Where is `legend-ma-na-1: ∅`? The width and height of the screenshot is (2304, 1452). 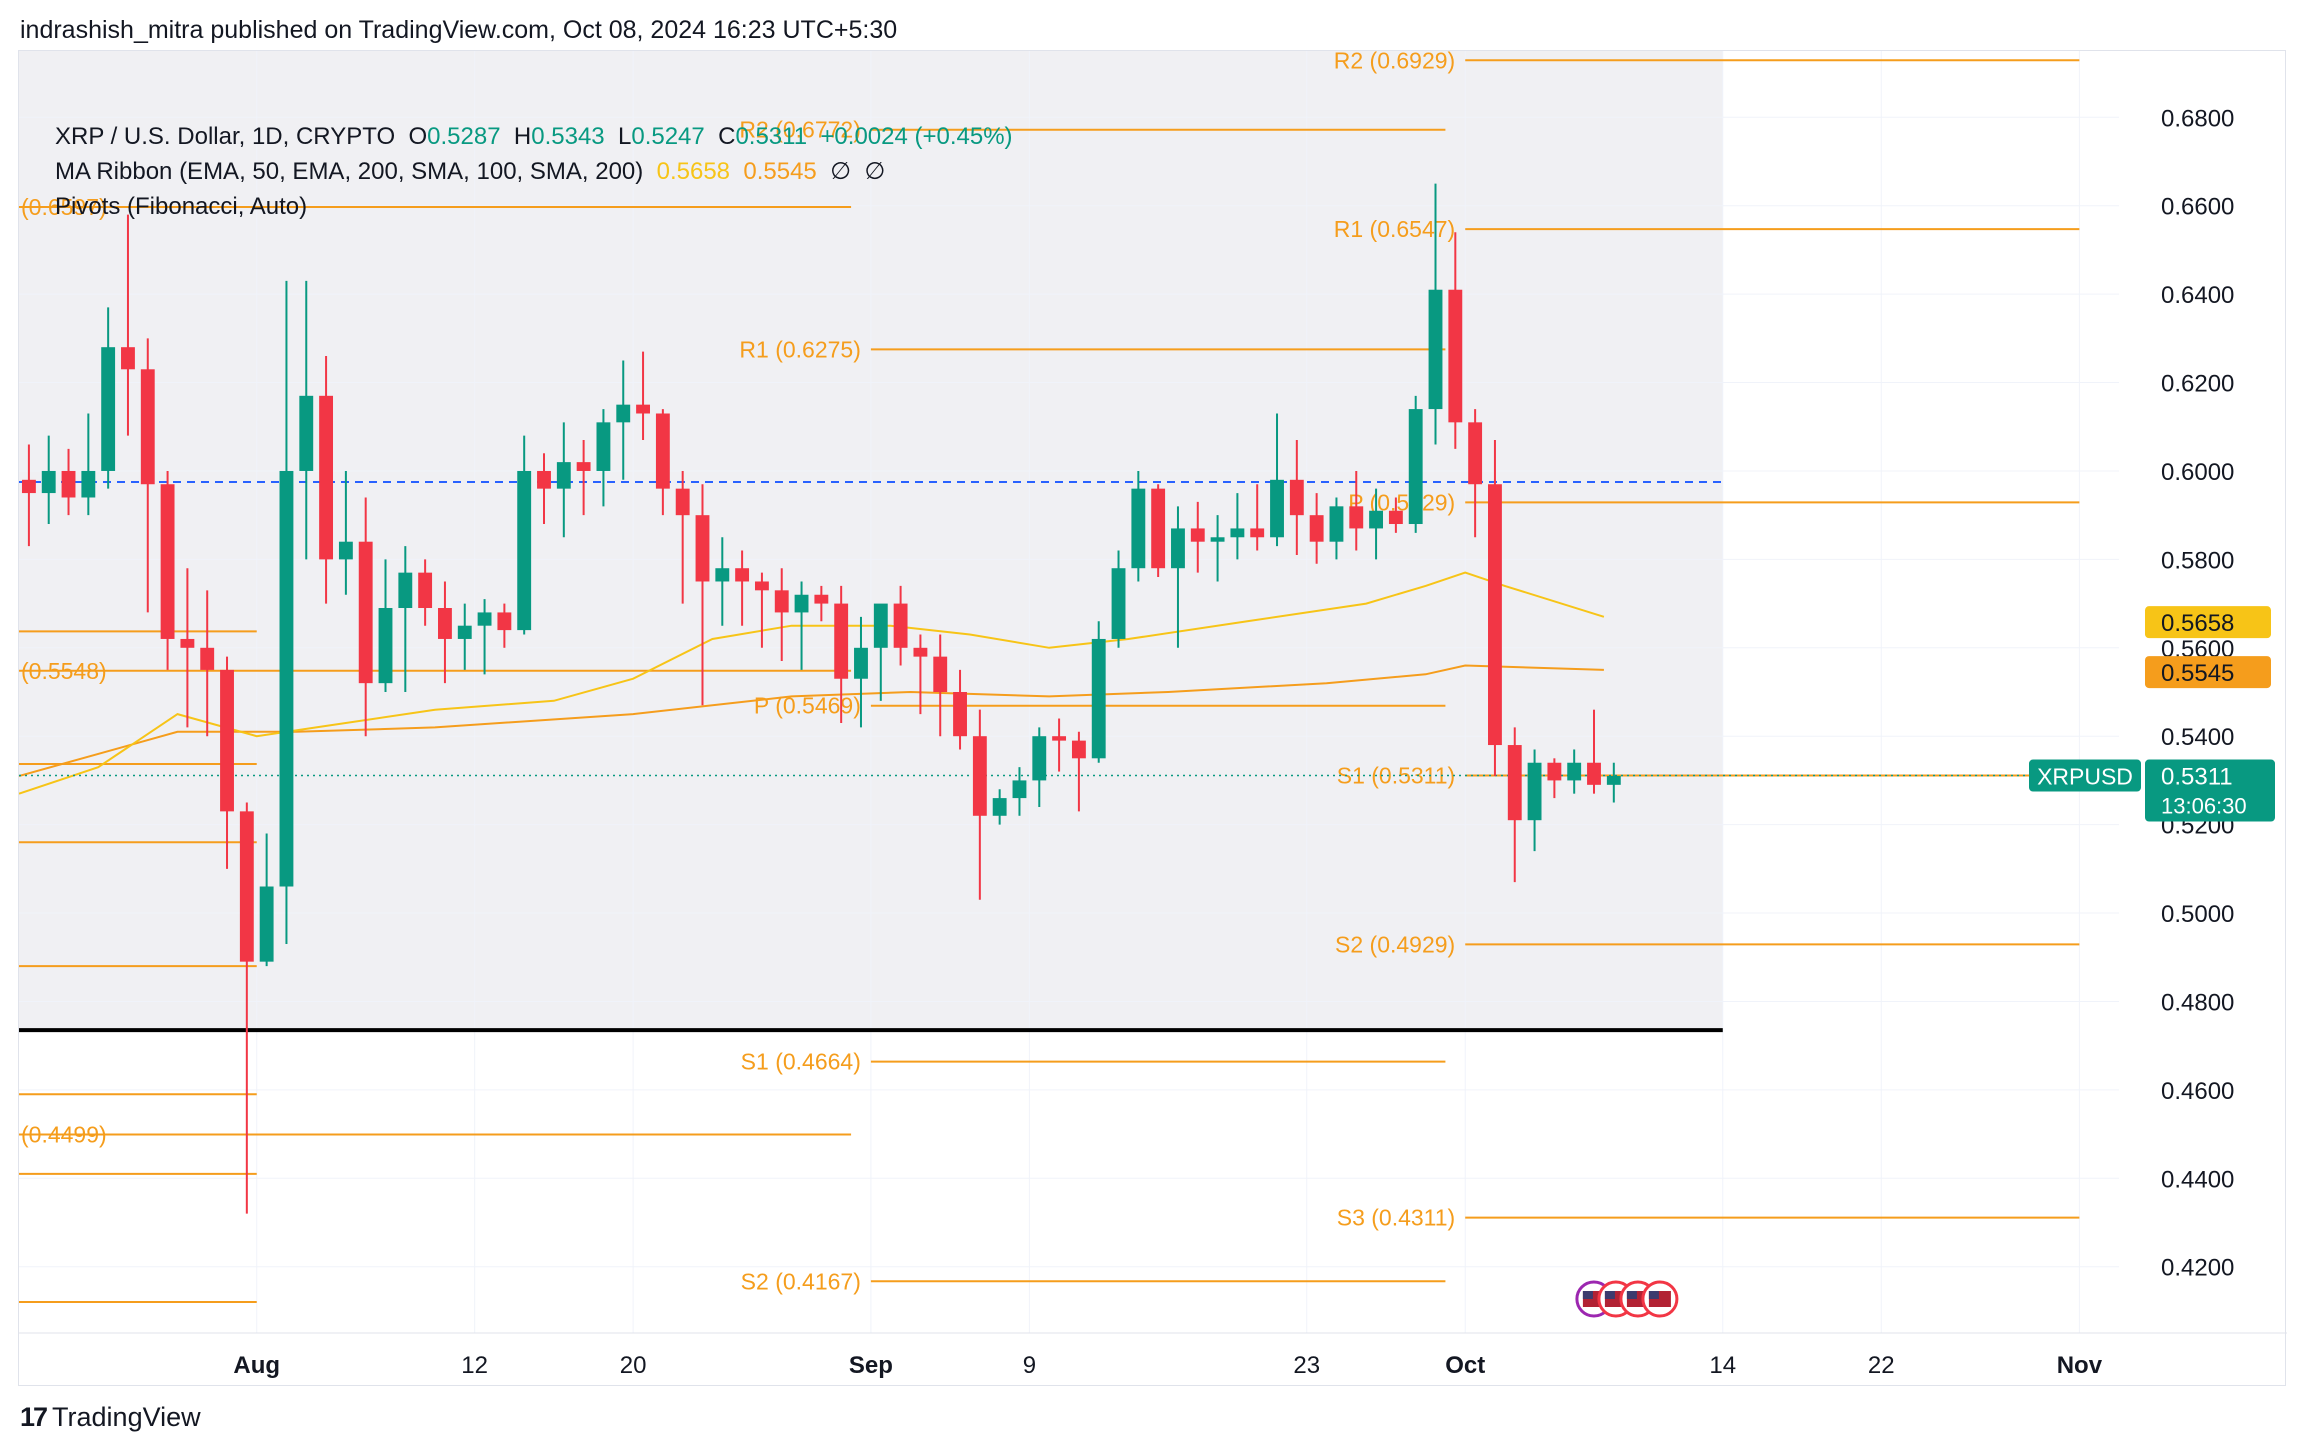
legend-ma-na-1: ∅ is located at coordinates (841, 171).